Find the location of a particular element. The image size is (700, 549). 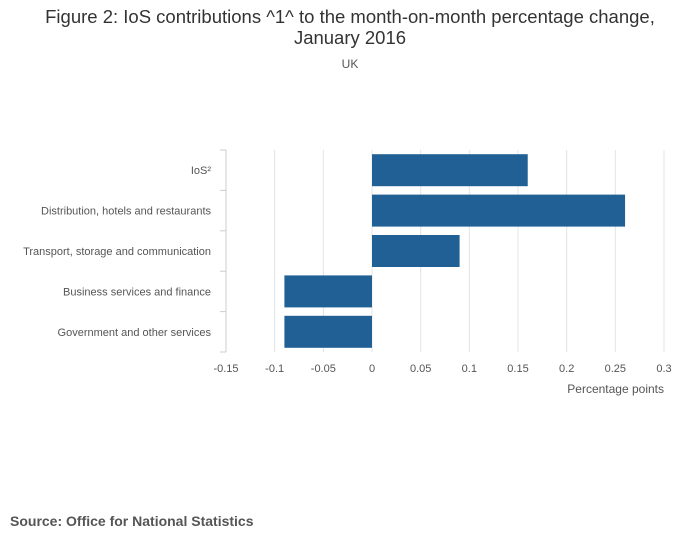

x-tick-label: -0.15 is located at coordinates (225, 369).